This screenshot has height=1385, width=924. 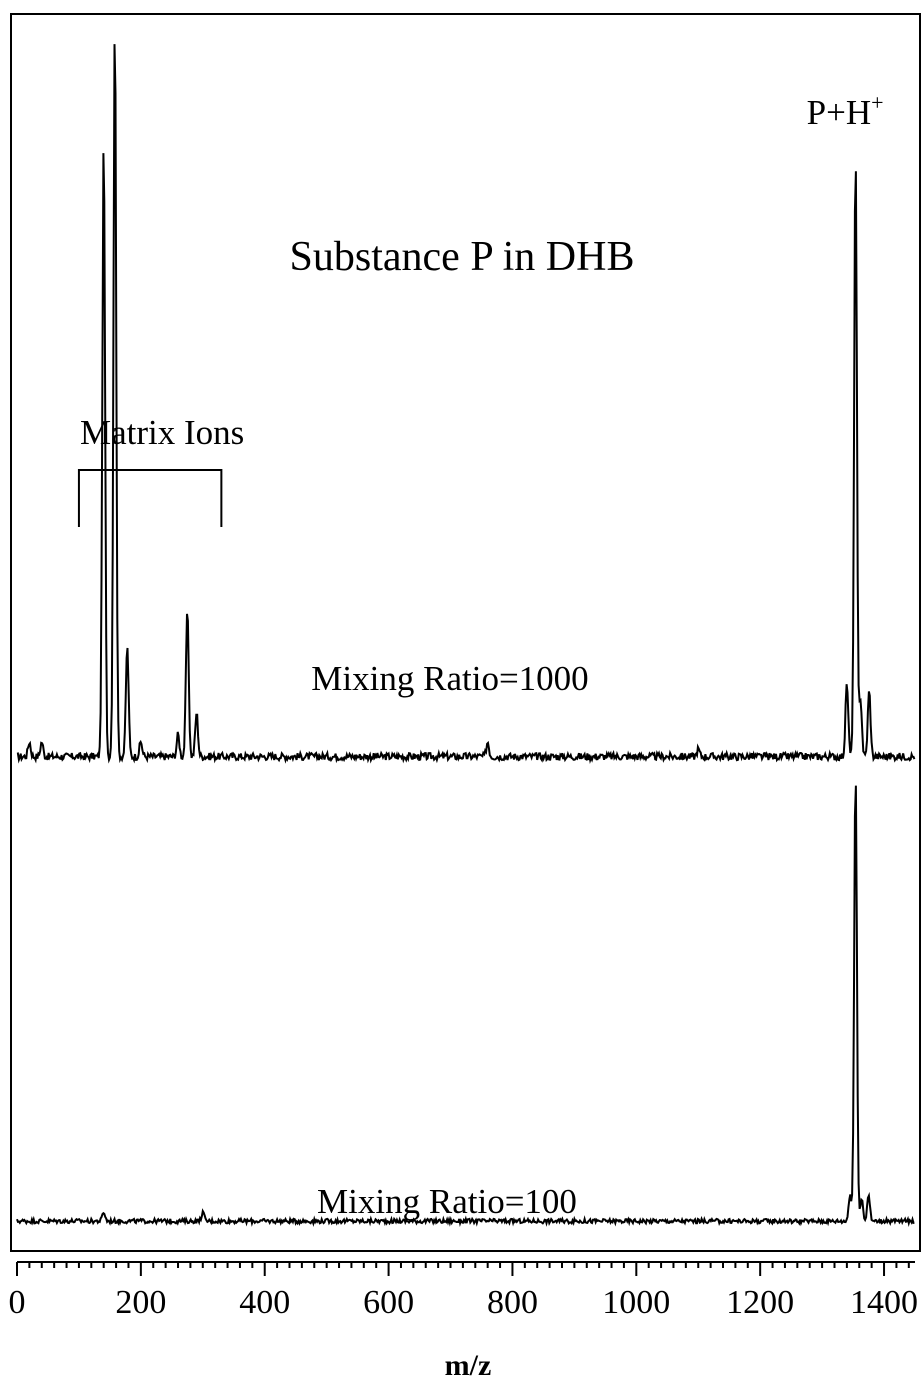 I want to click on peak-label-base: P+H, so click(x=839, y=112).